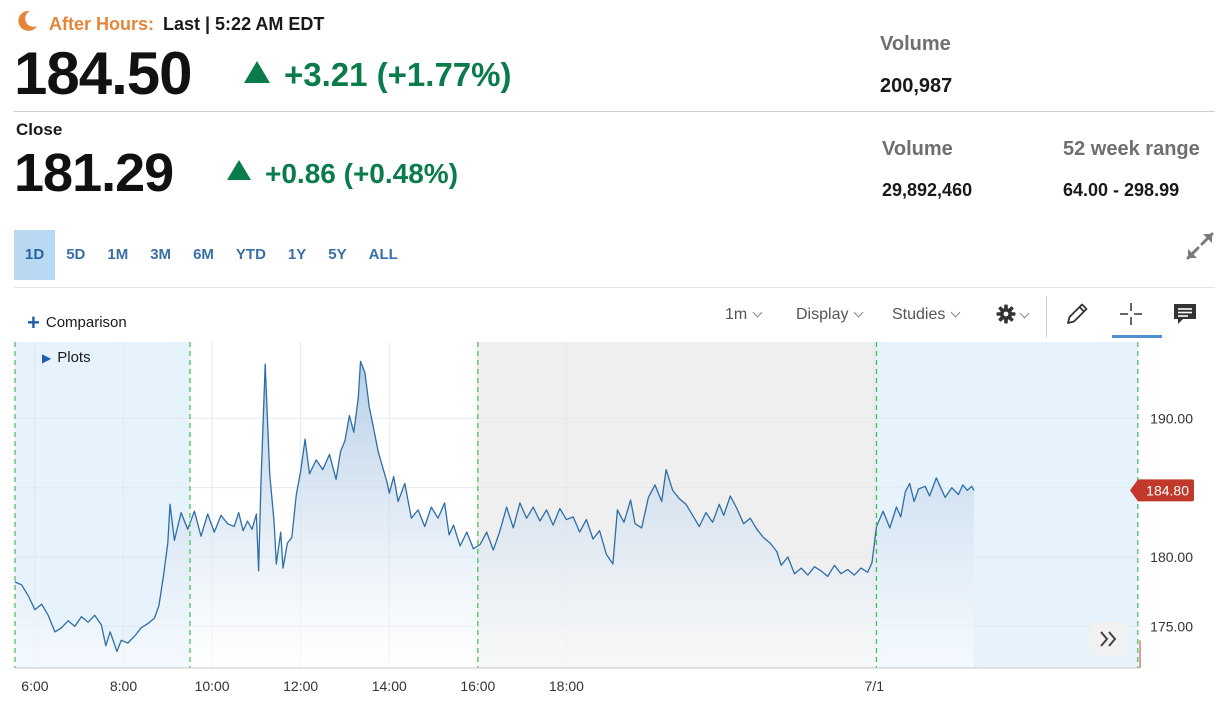  I want to click on scroll-to-latest-button, so click(1109, 639).